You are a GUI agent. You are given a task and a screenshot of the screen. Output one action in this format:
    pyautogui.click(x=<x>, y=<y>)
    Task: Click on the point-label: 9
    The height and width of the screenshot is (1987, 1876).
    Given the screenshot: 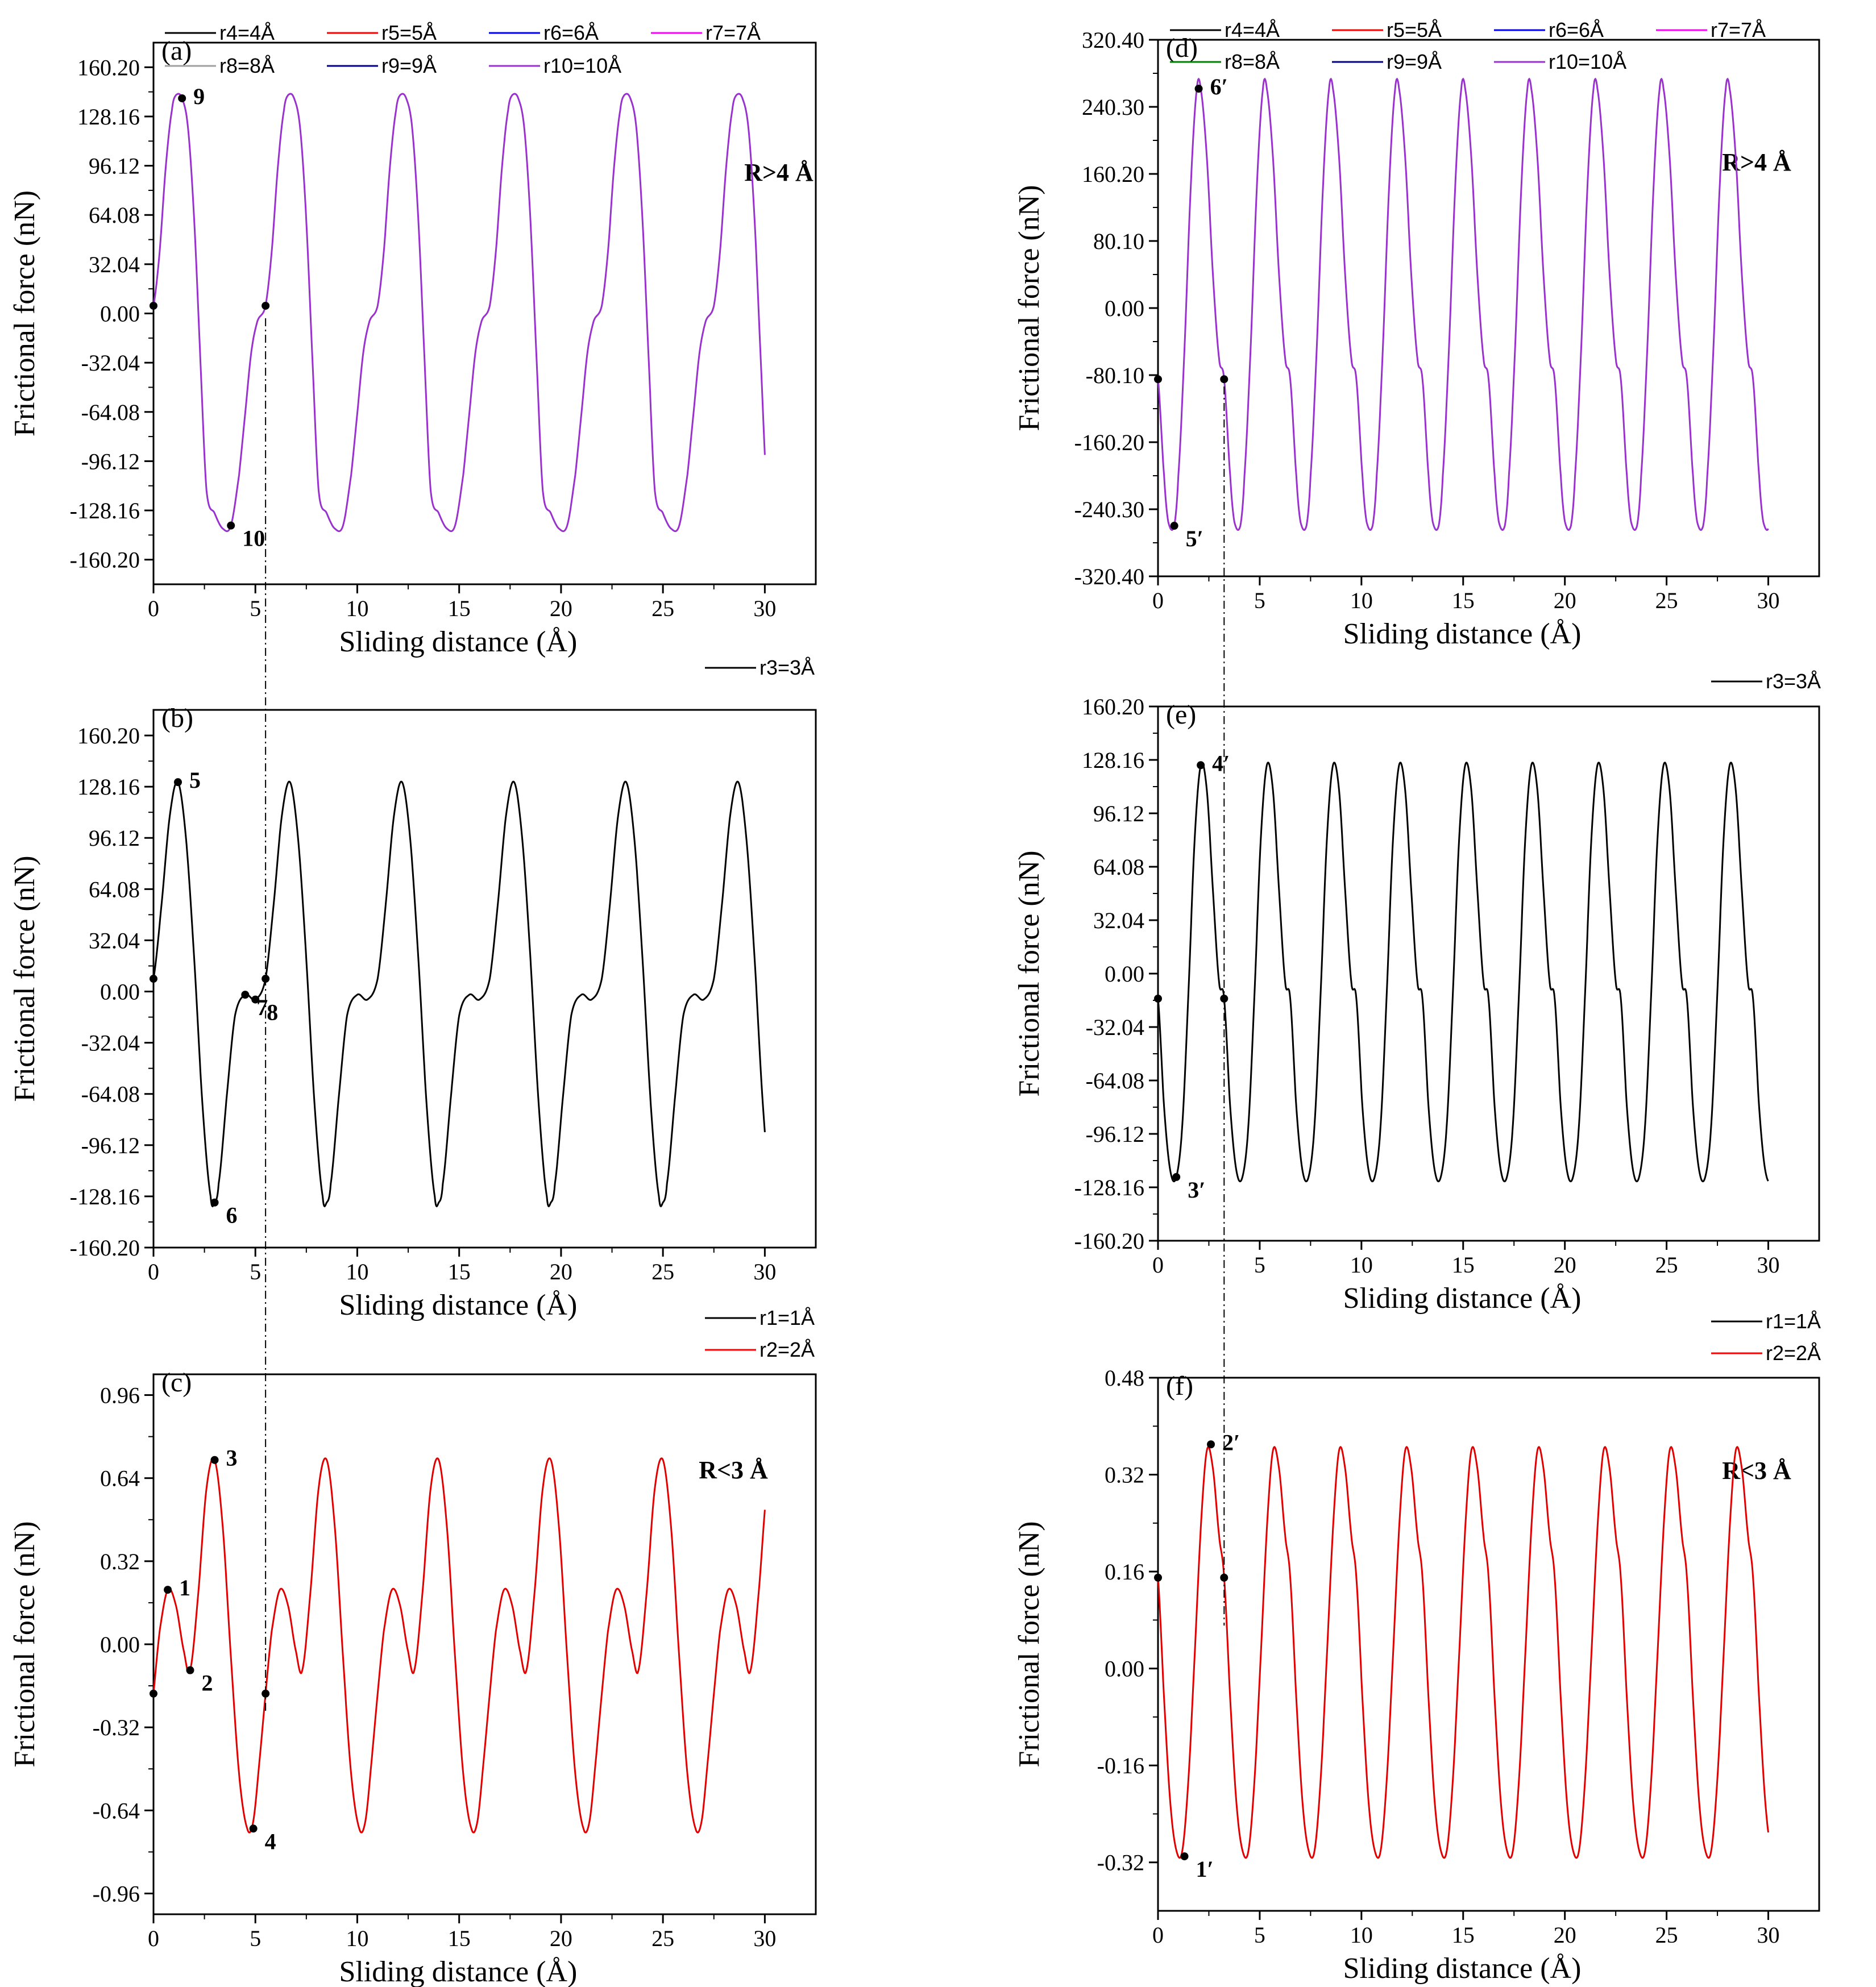 What is the action you would take?
    pyautogui.click(x=199, y=96)
    